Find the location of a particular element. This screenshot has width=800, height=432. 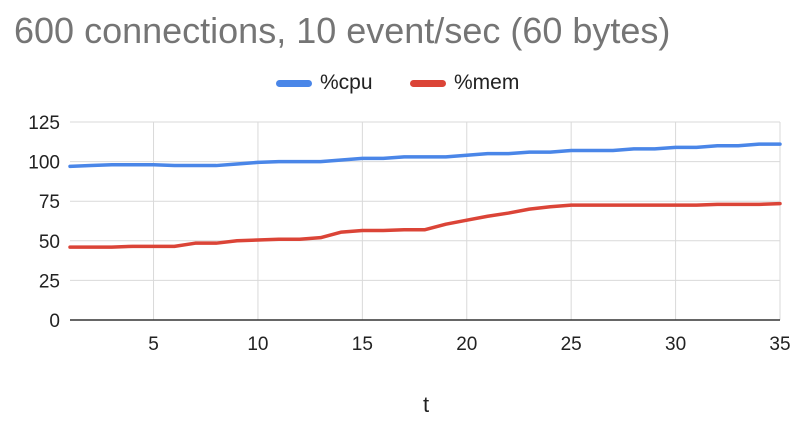

y-tick-label: 0 is located at coordinates (54, 321).